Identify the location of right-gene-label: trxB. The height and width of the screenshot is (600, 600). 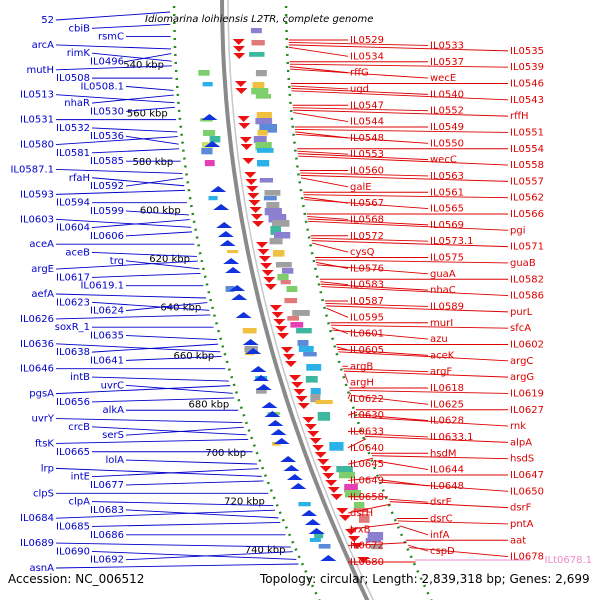
(360, 529).